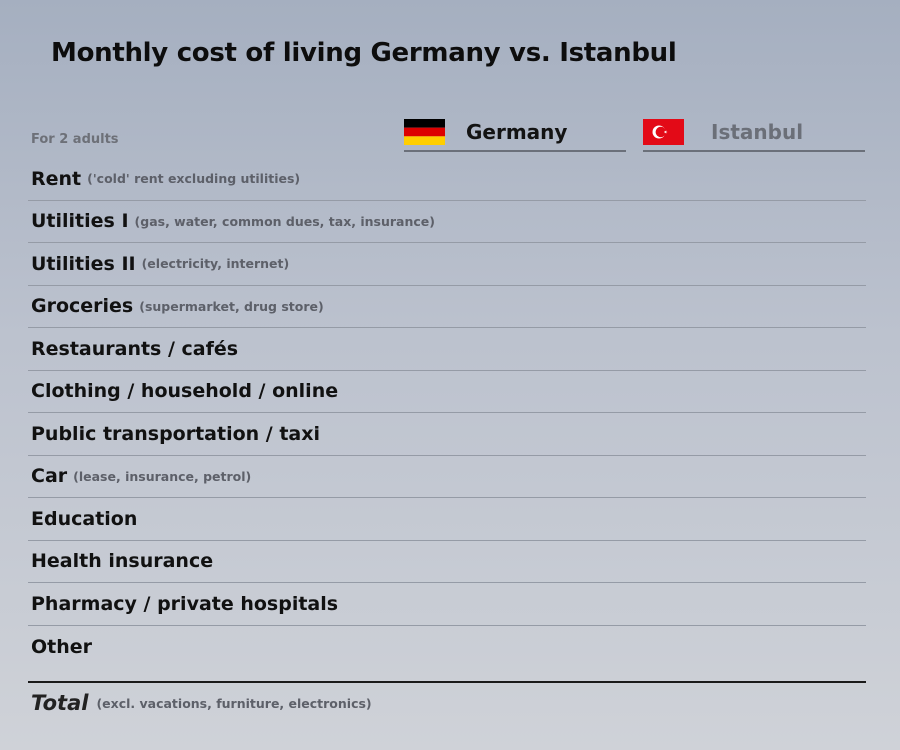  What do you see at coordinates (185, 391) in the screenshot?
I see `row-label: Clothing / household / online` at bounding box center [185, 391].